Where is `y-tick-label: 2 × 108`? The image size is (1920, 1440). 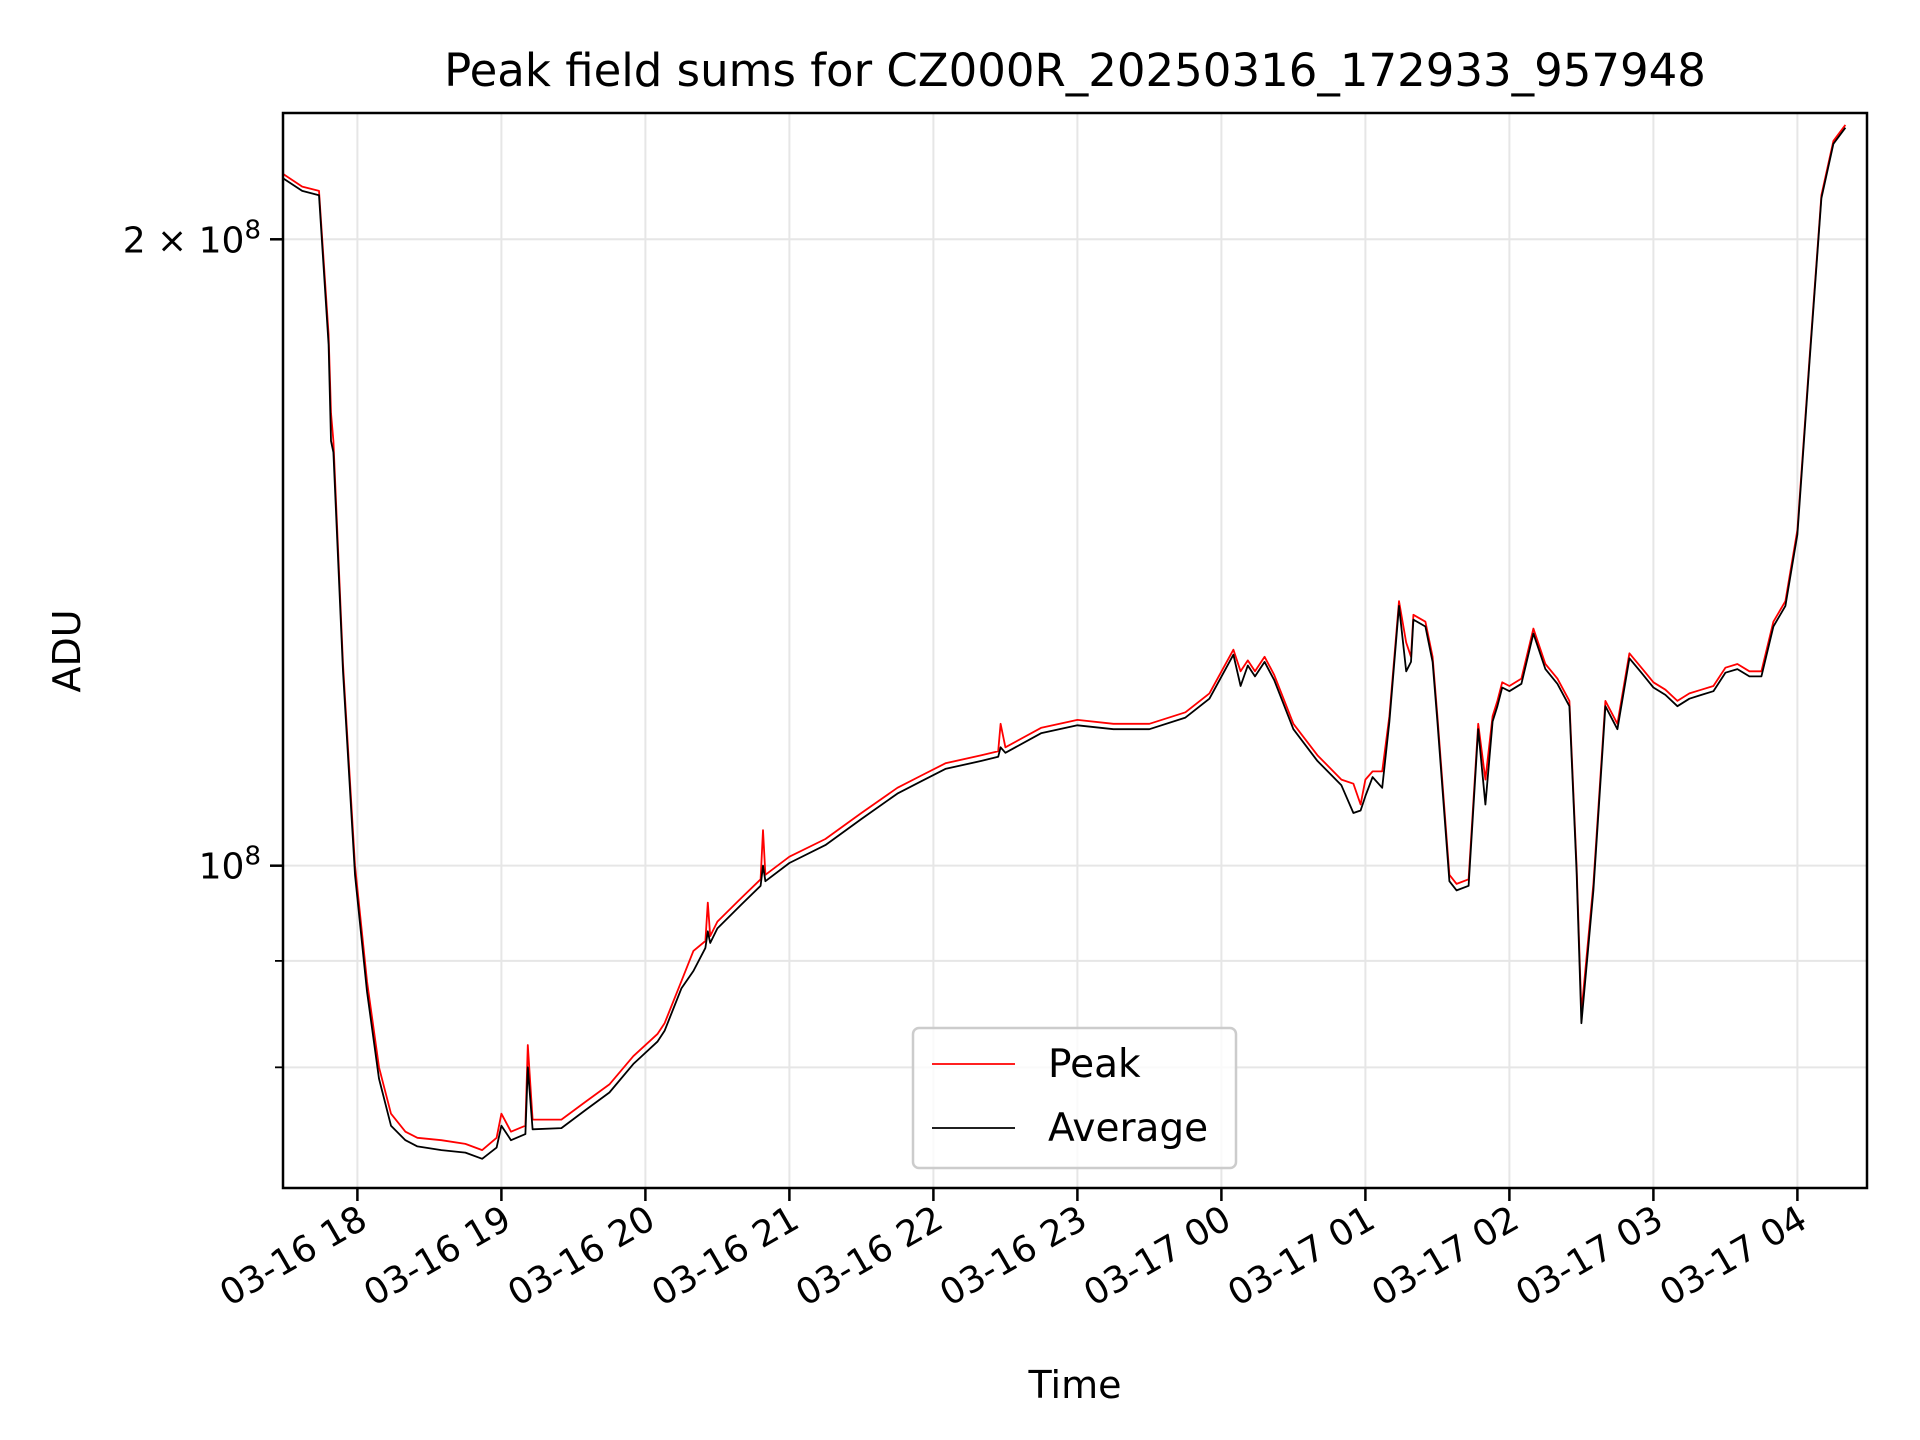 y-tick-label: 2 × 108 is located at coordinates (192, 238).